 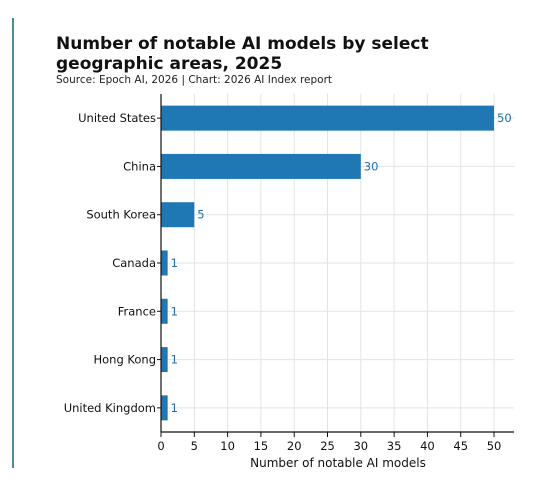 What do you see at coordinates (121, 215) in the screenshot?
I see `category-label: South Korea` at bounding box center [121, 215].